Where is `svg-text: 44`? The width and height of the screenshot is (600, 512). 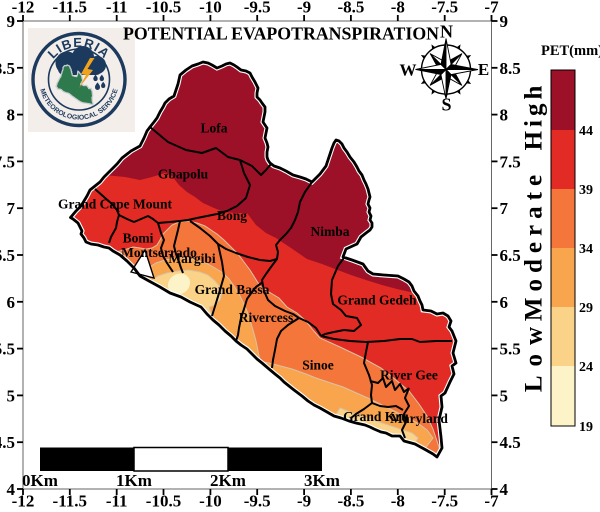
svg-text: 44 is located at coordinates (586, 131).